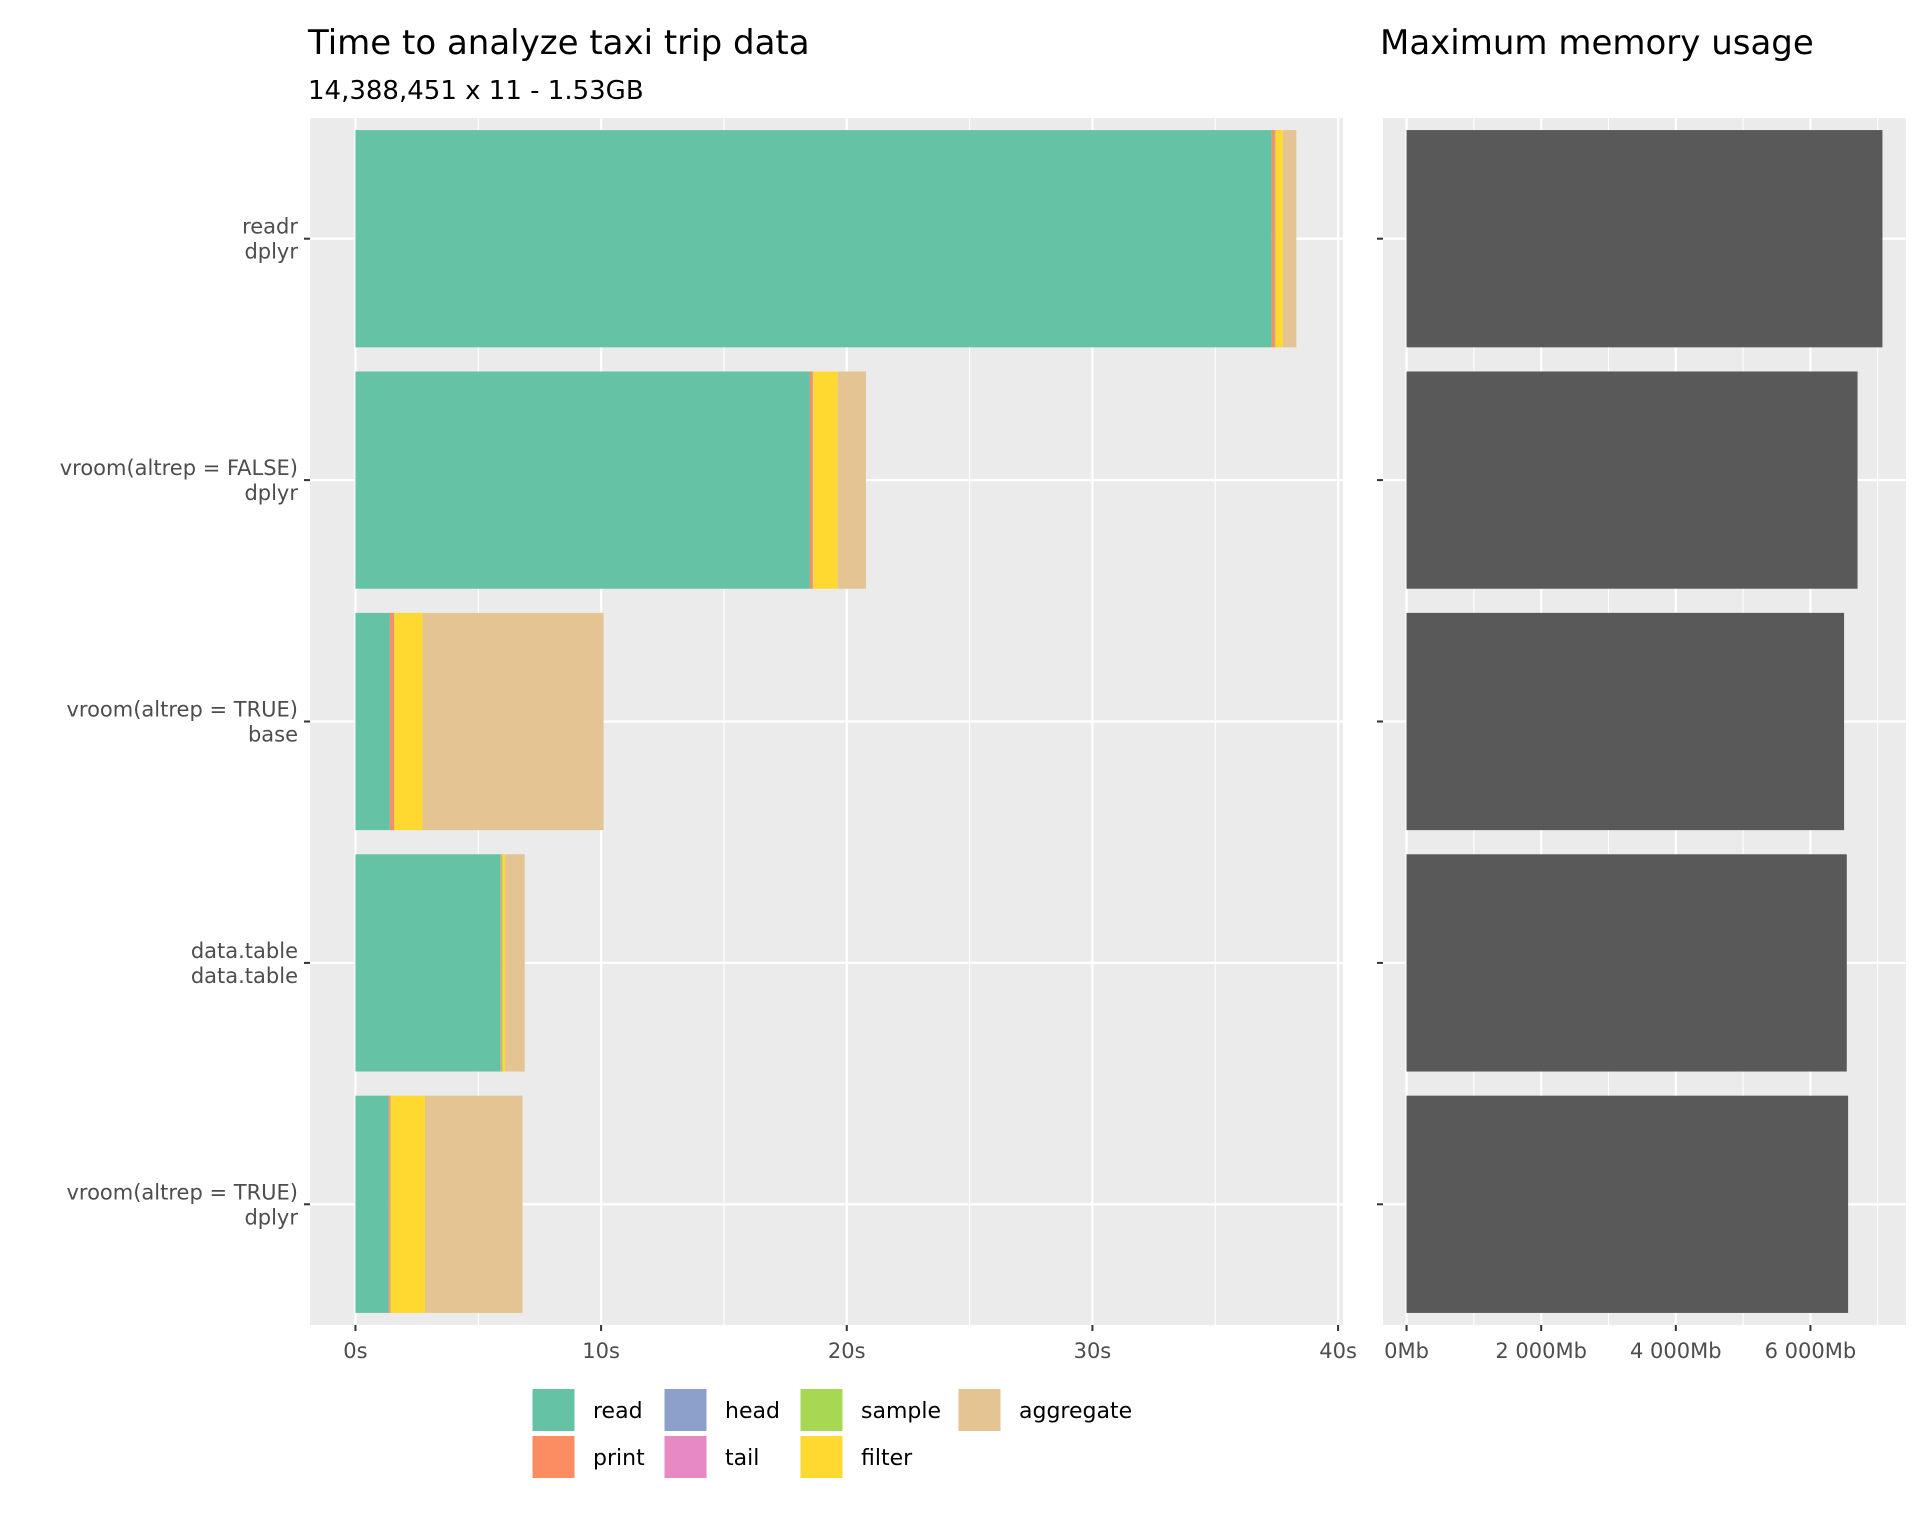 The height and width of the screenshot is (1536, 1920). Describe the element at coordinates (1541, 1351) in the screenshot. I see `memory-x-tick-label: 2 000Mb` at that location.